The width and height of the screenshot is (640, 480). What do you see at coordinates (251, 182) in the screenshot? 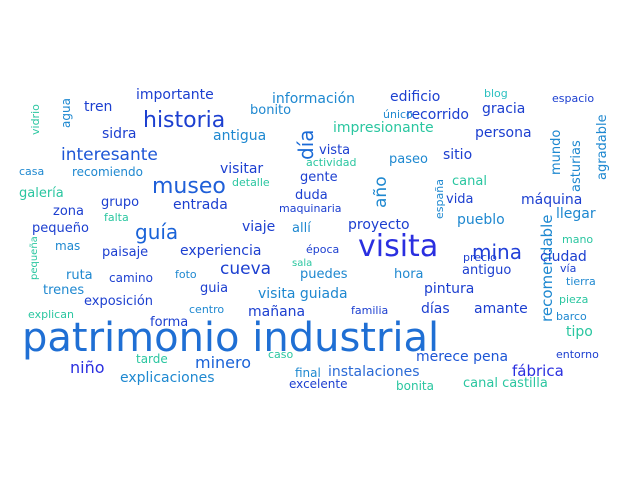
I see `word-detalle: detalle` at bounding box center [251, 182].